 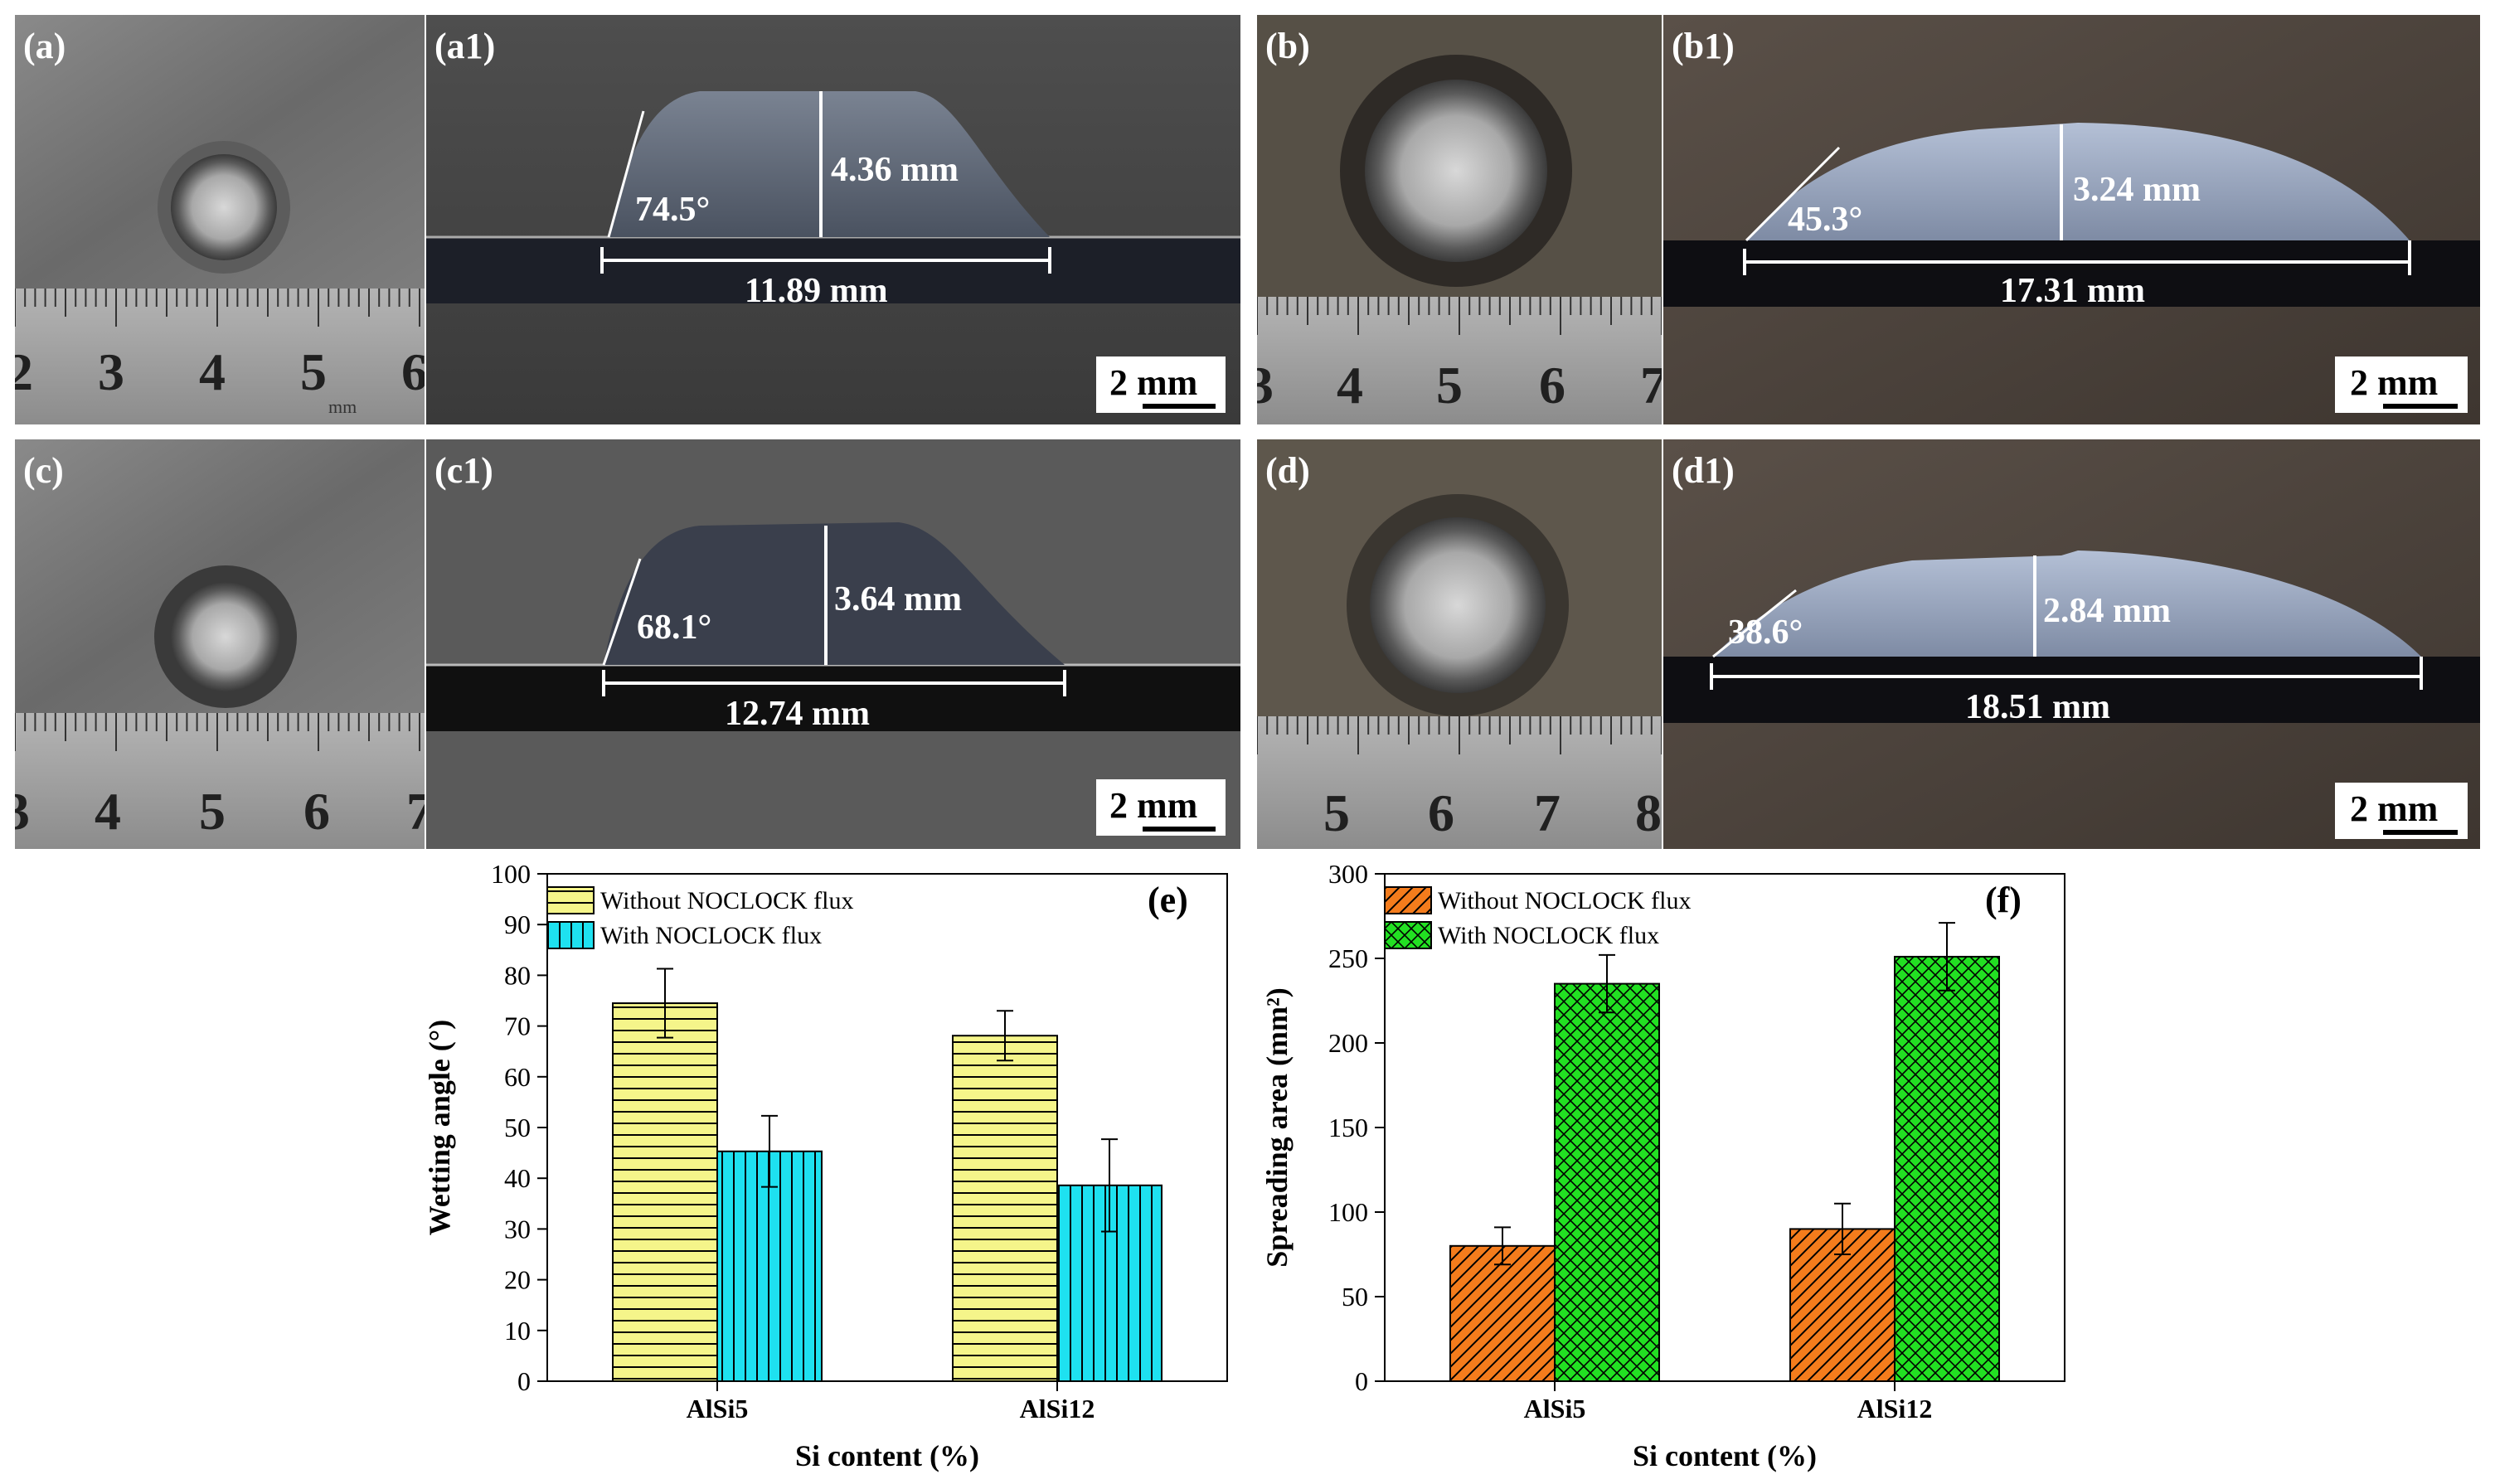 I want to click on photo-c: (c) 3 4 5 6 7, so click(x=220, y=644).